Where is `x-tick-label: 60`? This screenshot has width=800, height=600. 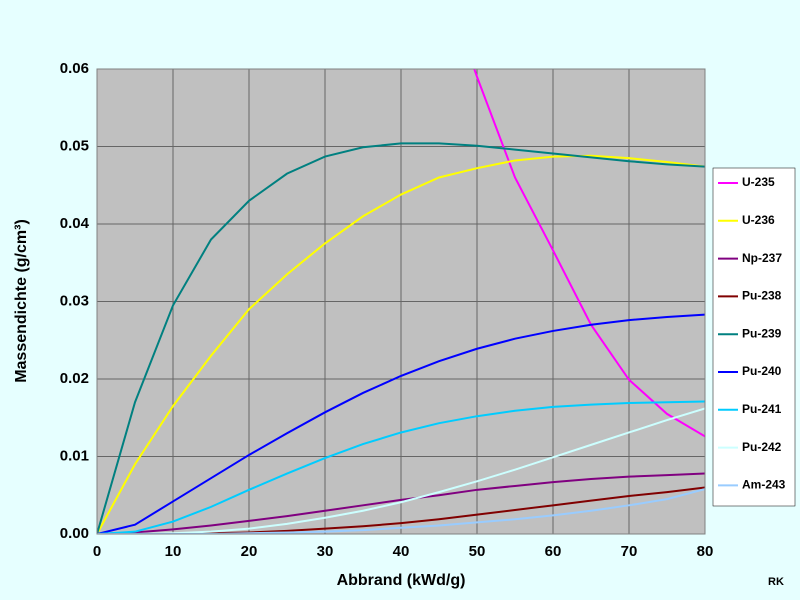 x-tick-label: 60 is located at coordinates (553, 551).